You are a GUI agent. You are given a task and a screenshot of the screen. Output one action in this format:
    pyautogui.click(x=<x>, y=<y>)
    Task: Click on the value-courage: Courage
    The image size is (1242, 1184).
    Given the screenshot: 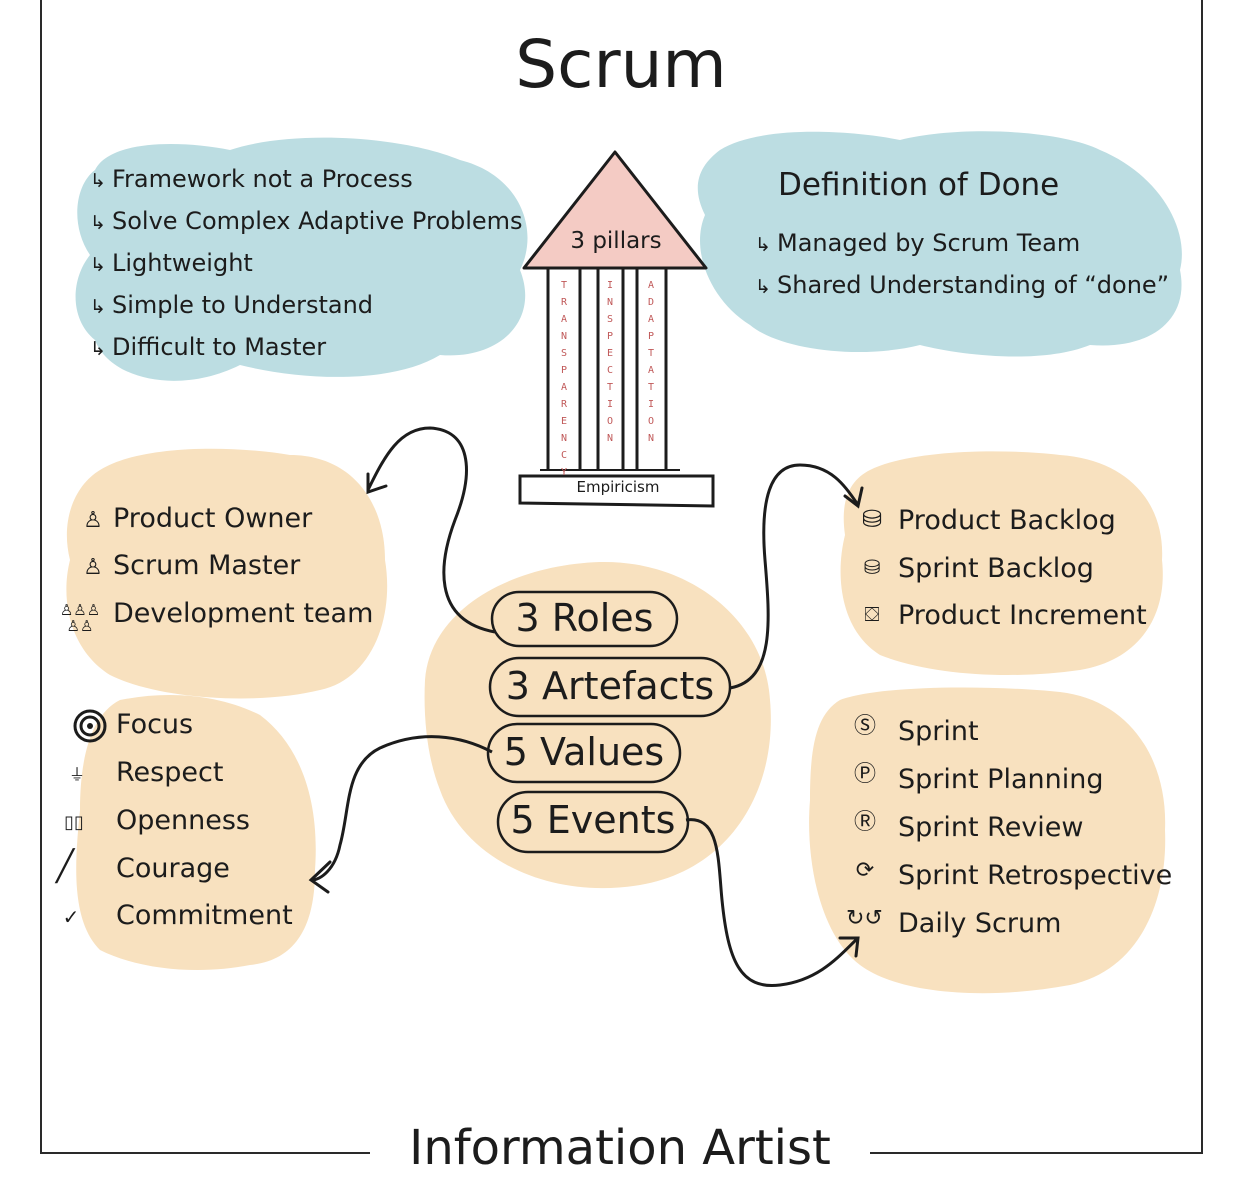 What is the action you would take?
    pyautogui.click(x=173, y=868)
    